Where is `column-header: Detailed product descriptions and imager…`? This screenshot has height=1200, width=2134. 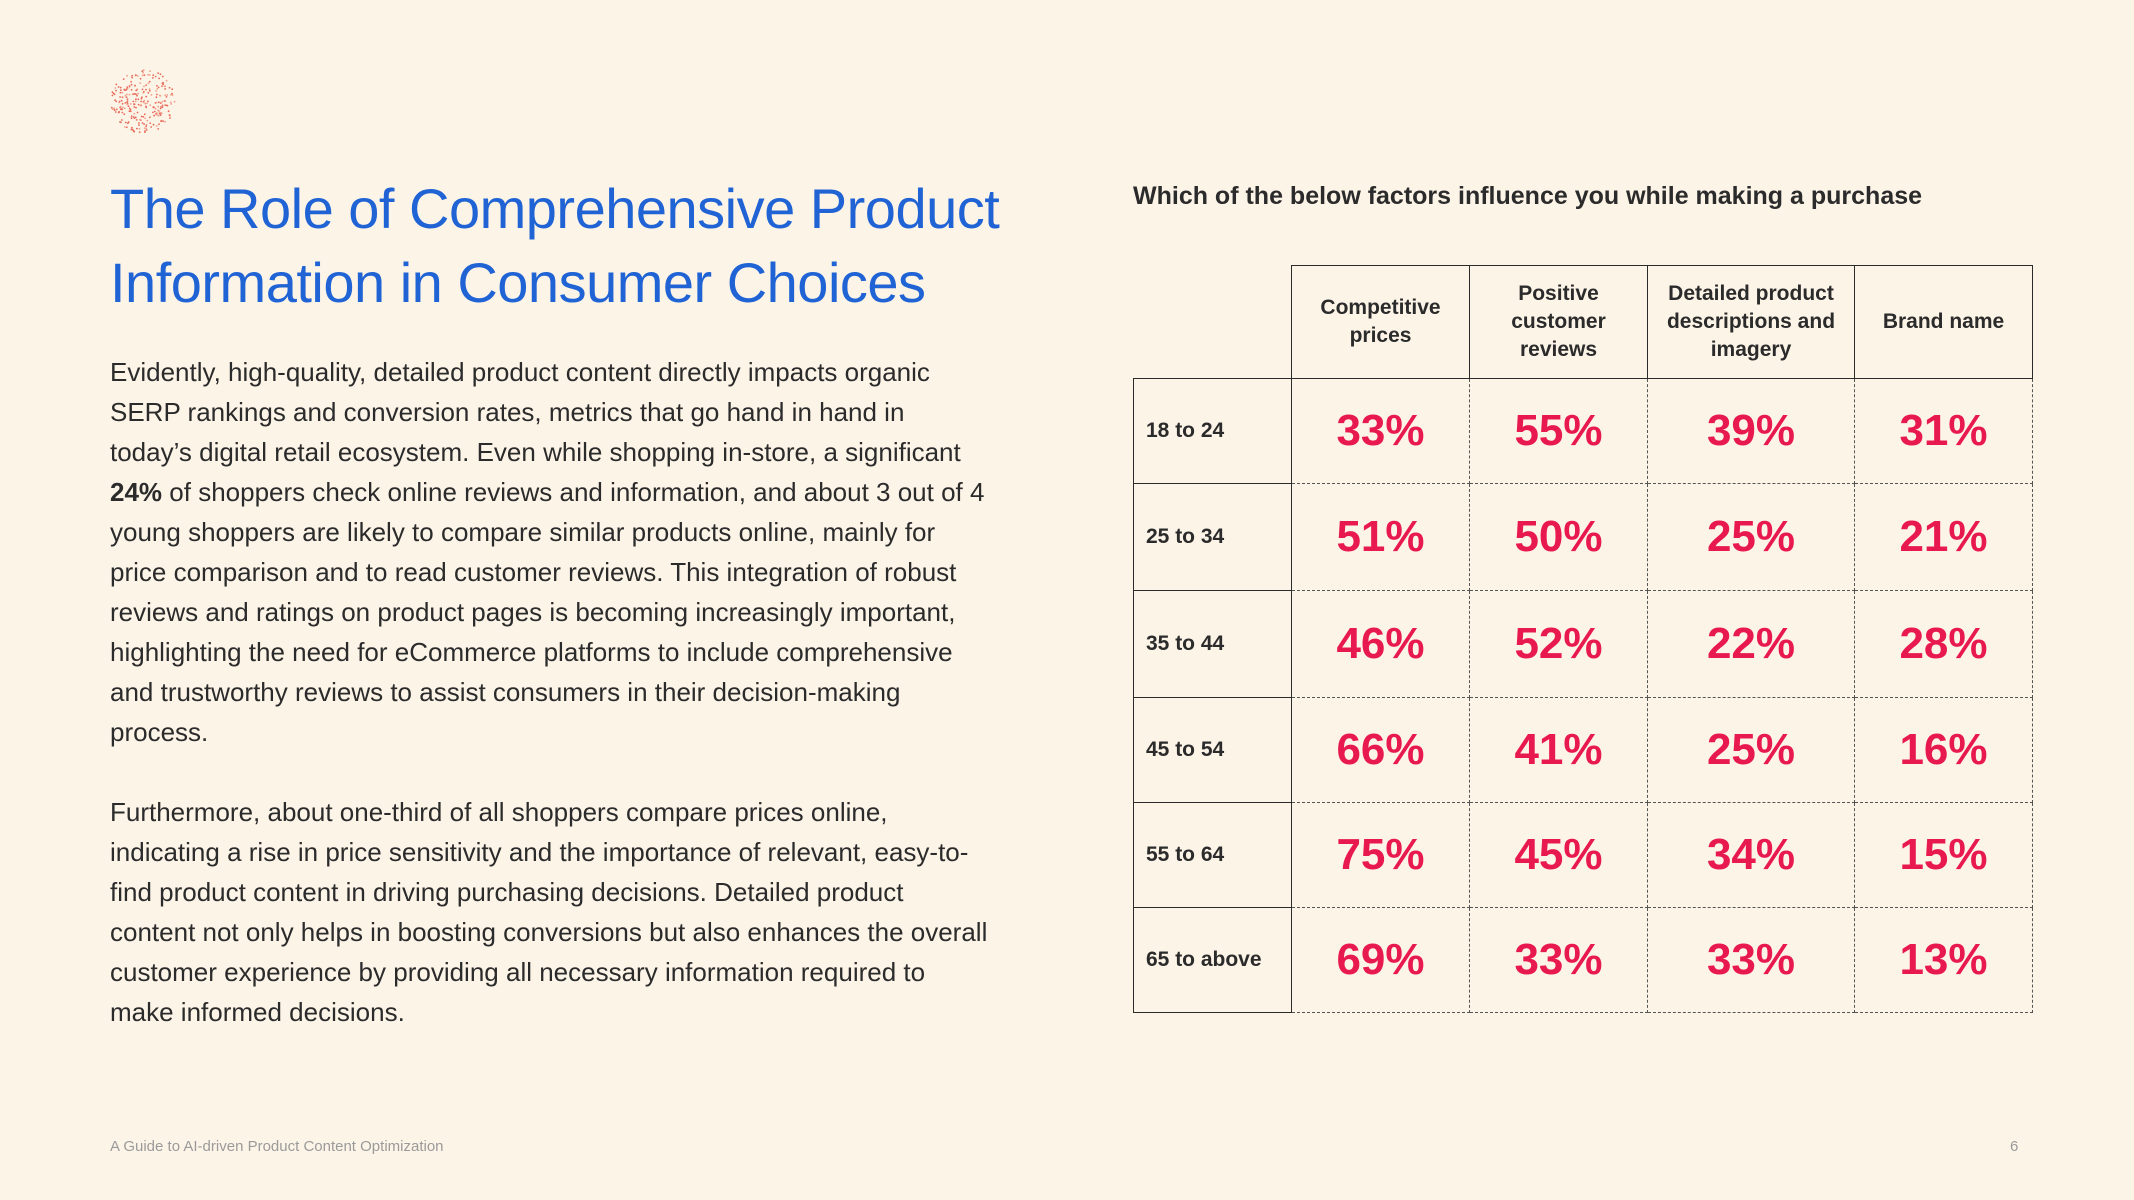
column-header: Detailed product descriptions and imager… is located at coordinates (1751, 322).